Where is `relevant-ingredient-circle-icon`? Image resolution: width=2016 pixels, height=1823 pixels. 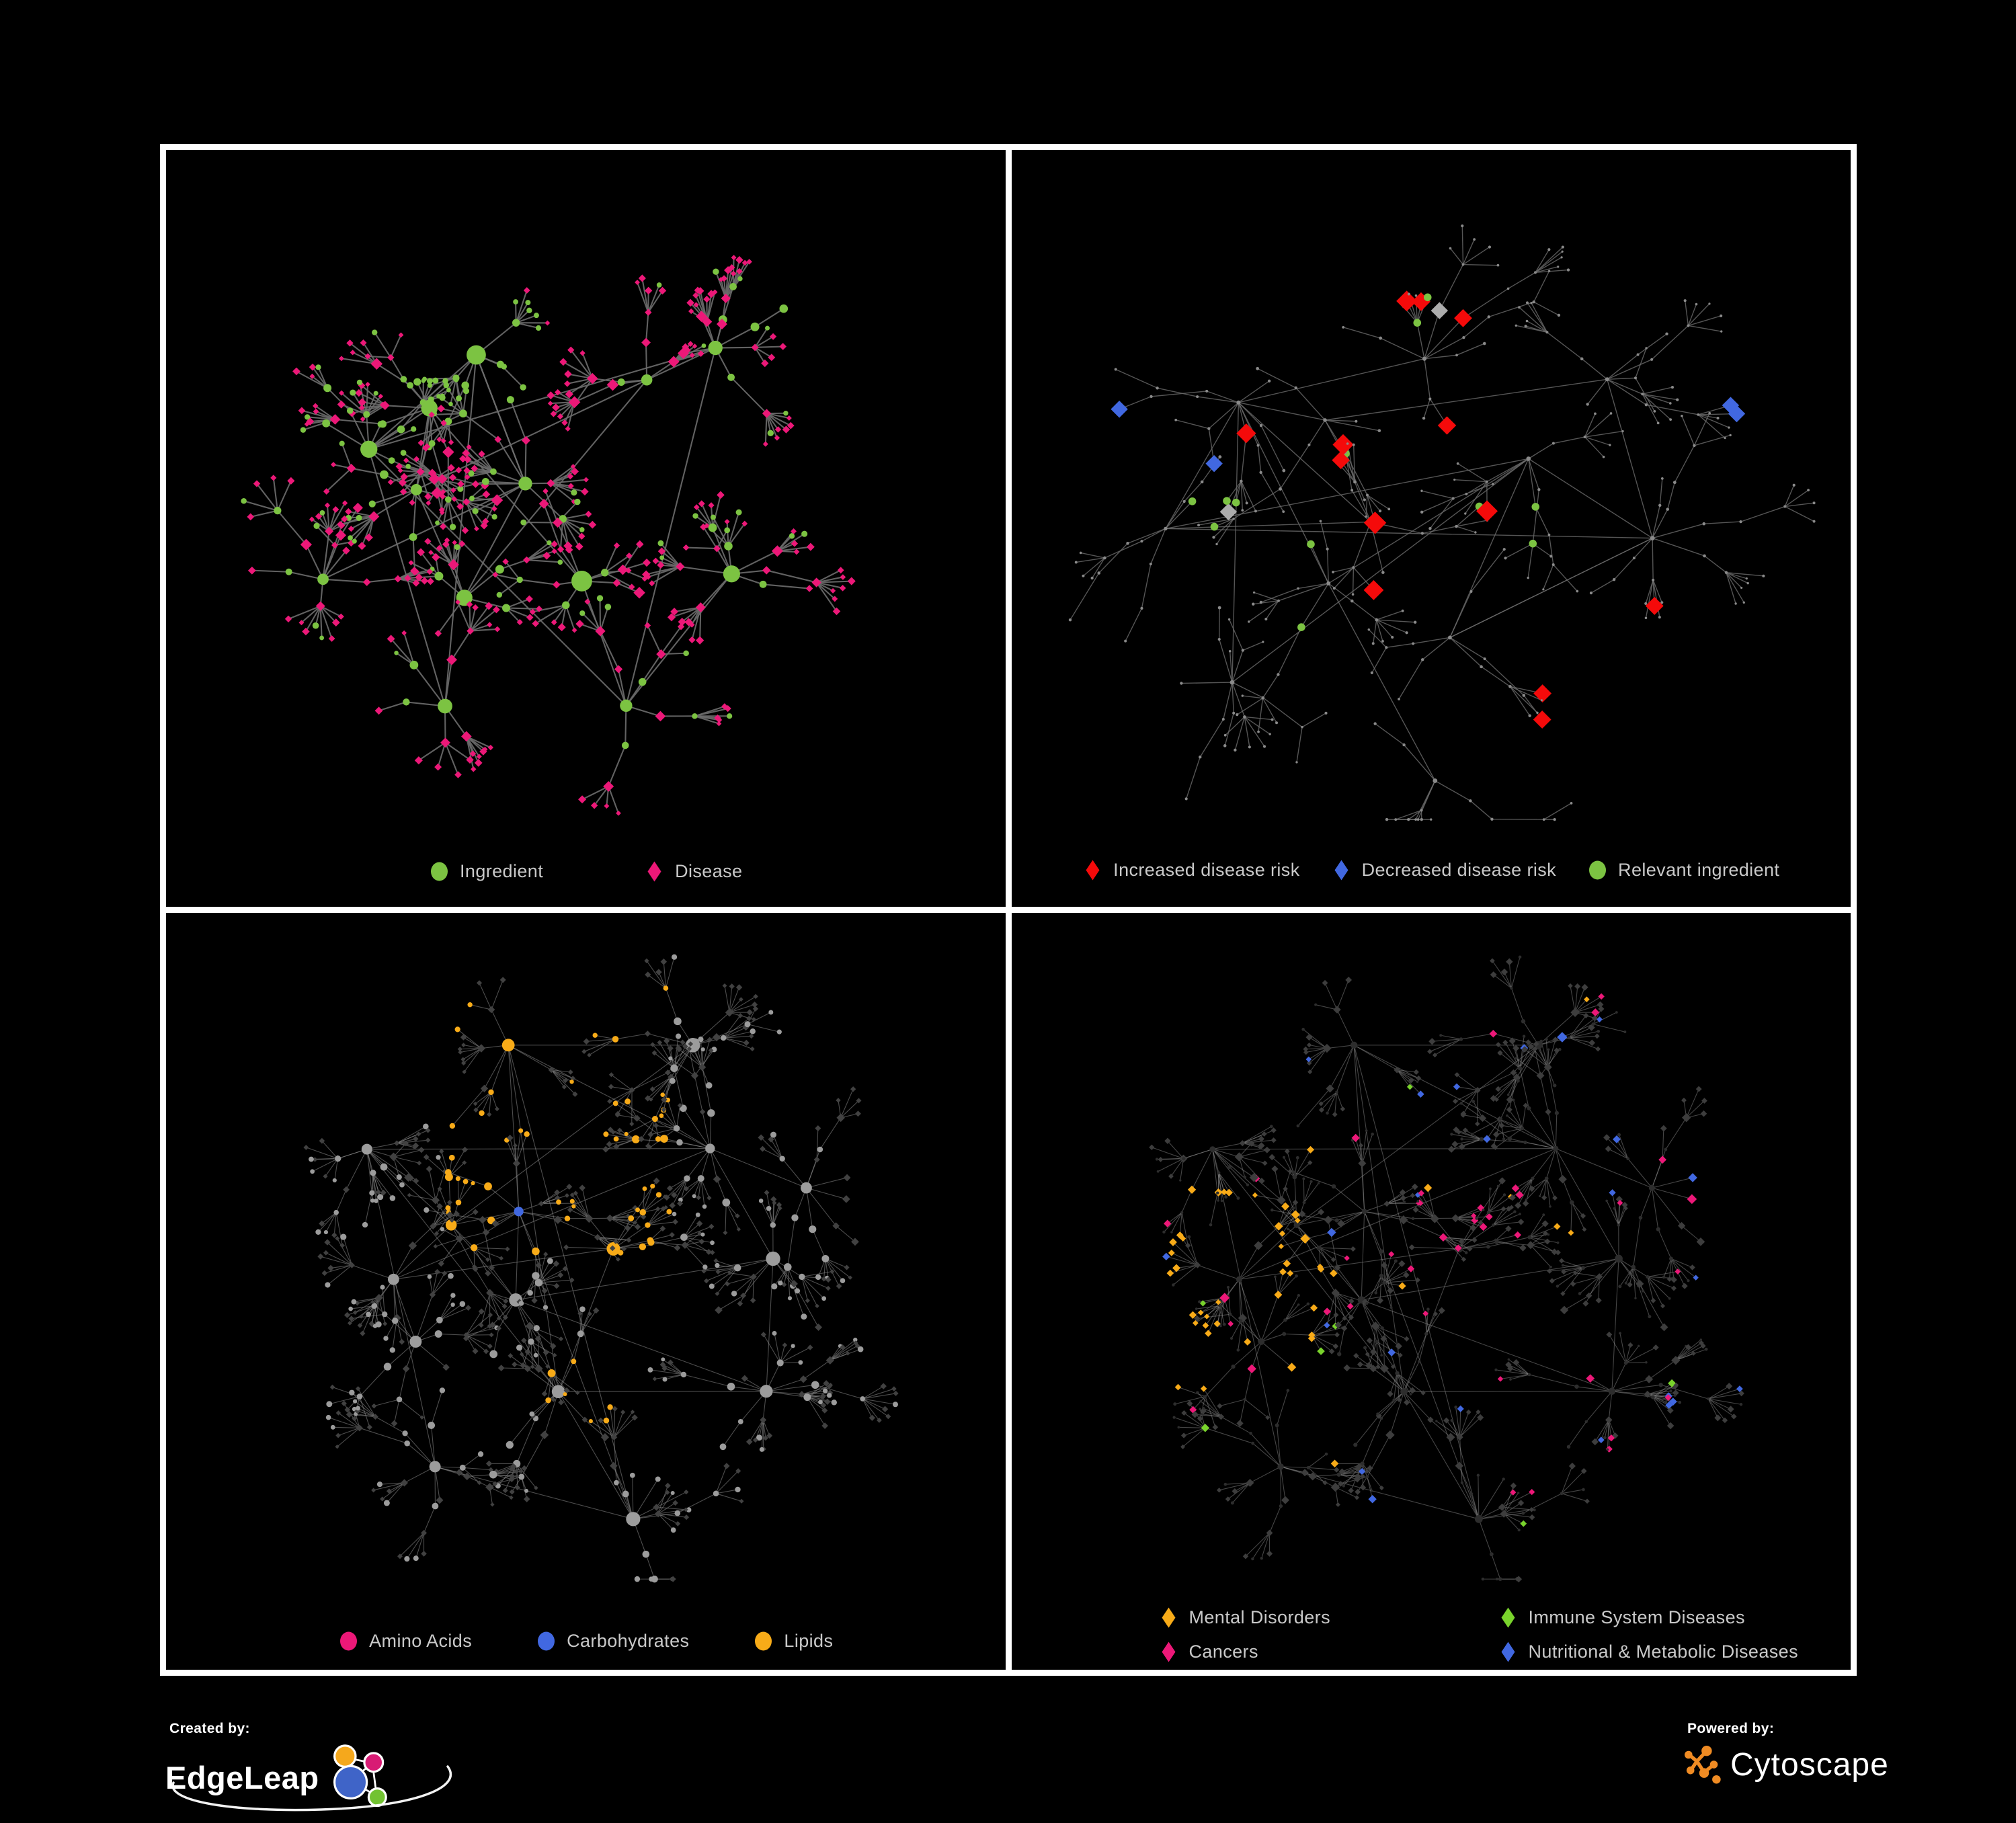 relevant-ingredient-circle-icon is located at coordinates (1597, 870).